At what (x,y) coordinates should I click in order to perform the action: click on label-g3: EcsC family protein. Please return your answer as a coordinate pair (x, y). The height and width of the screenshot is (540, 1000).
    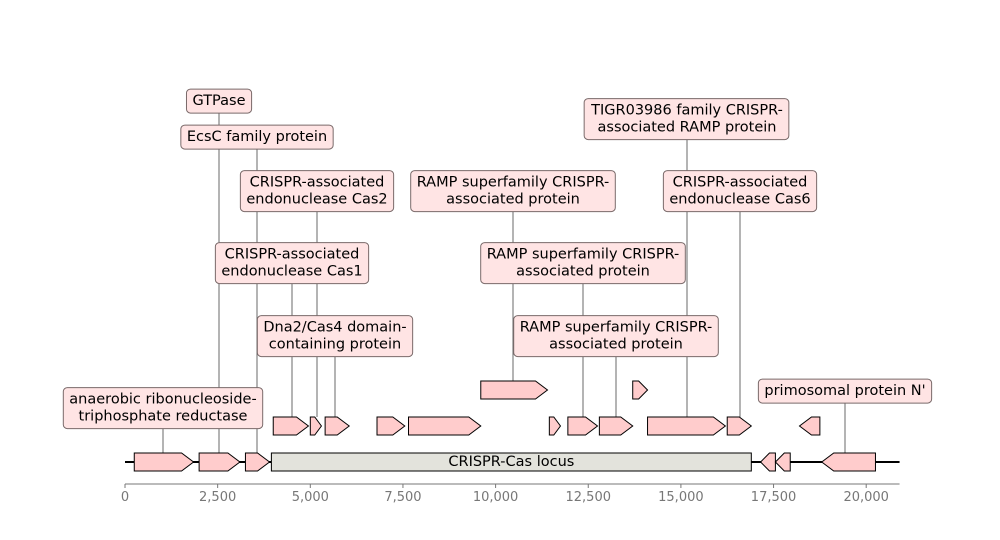
    Looking at the image, I should click on (257, 137).